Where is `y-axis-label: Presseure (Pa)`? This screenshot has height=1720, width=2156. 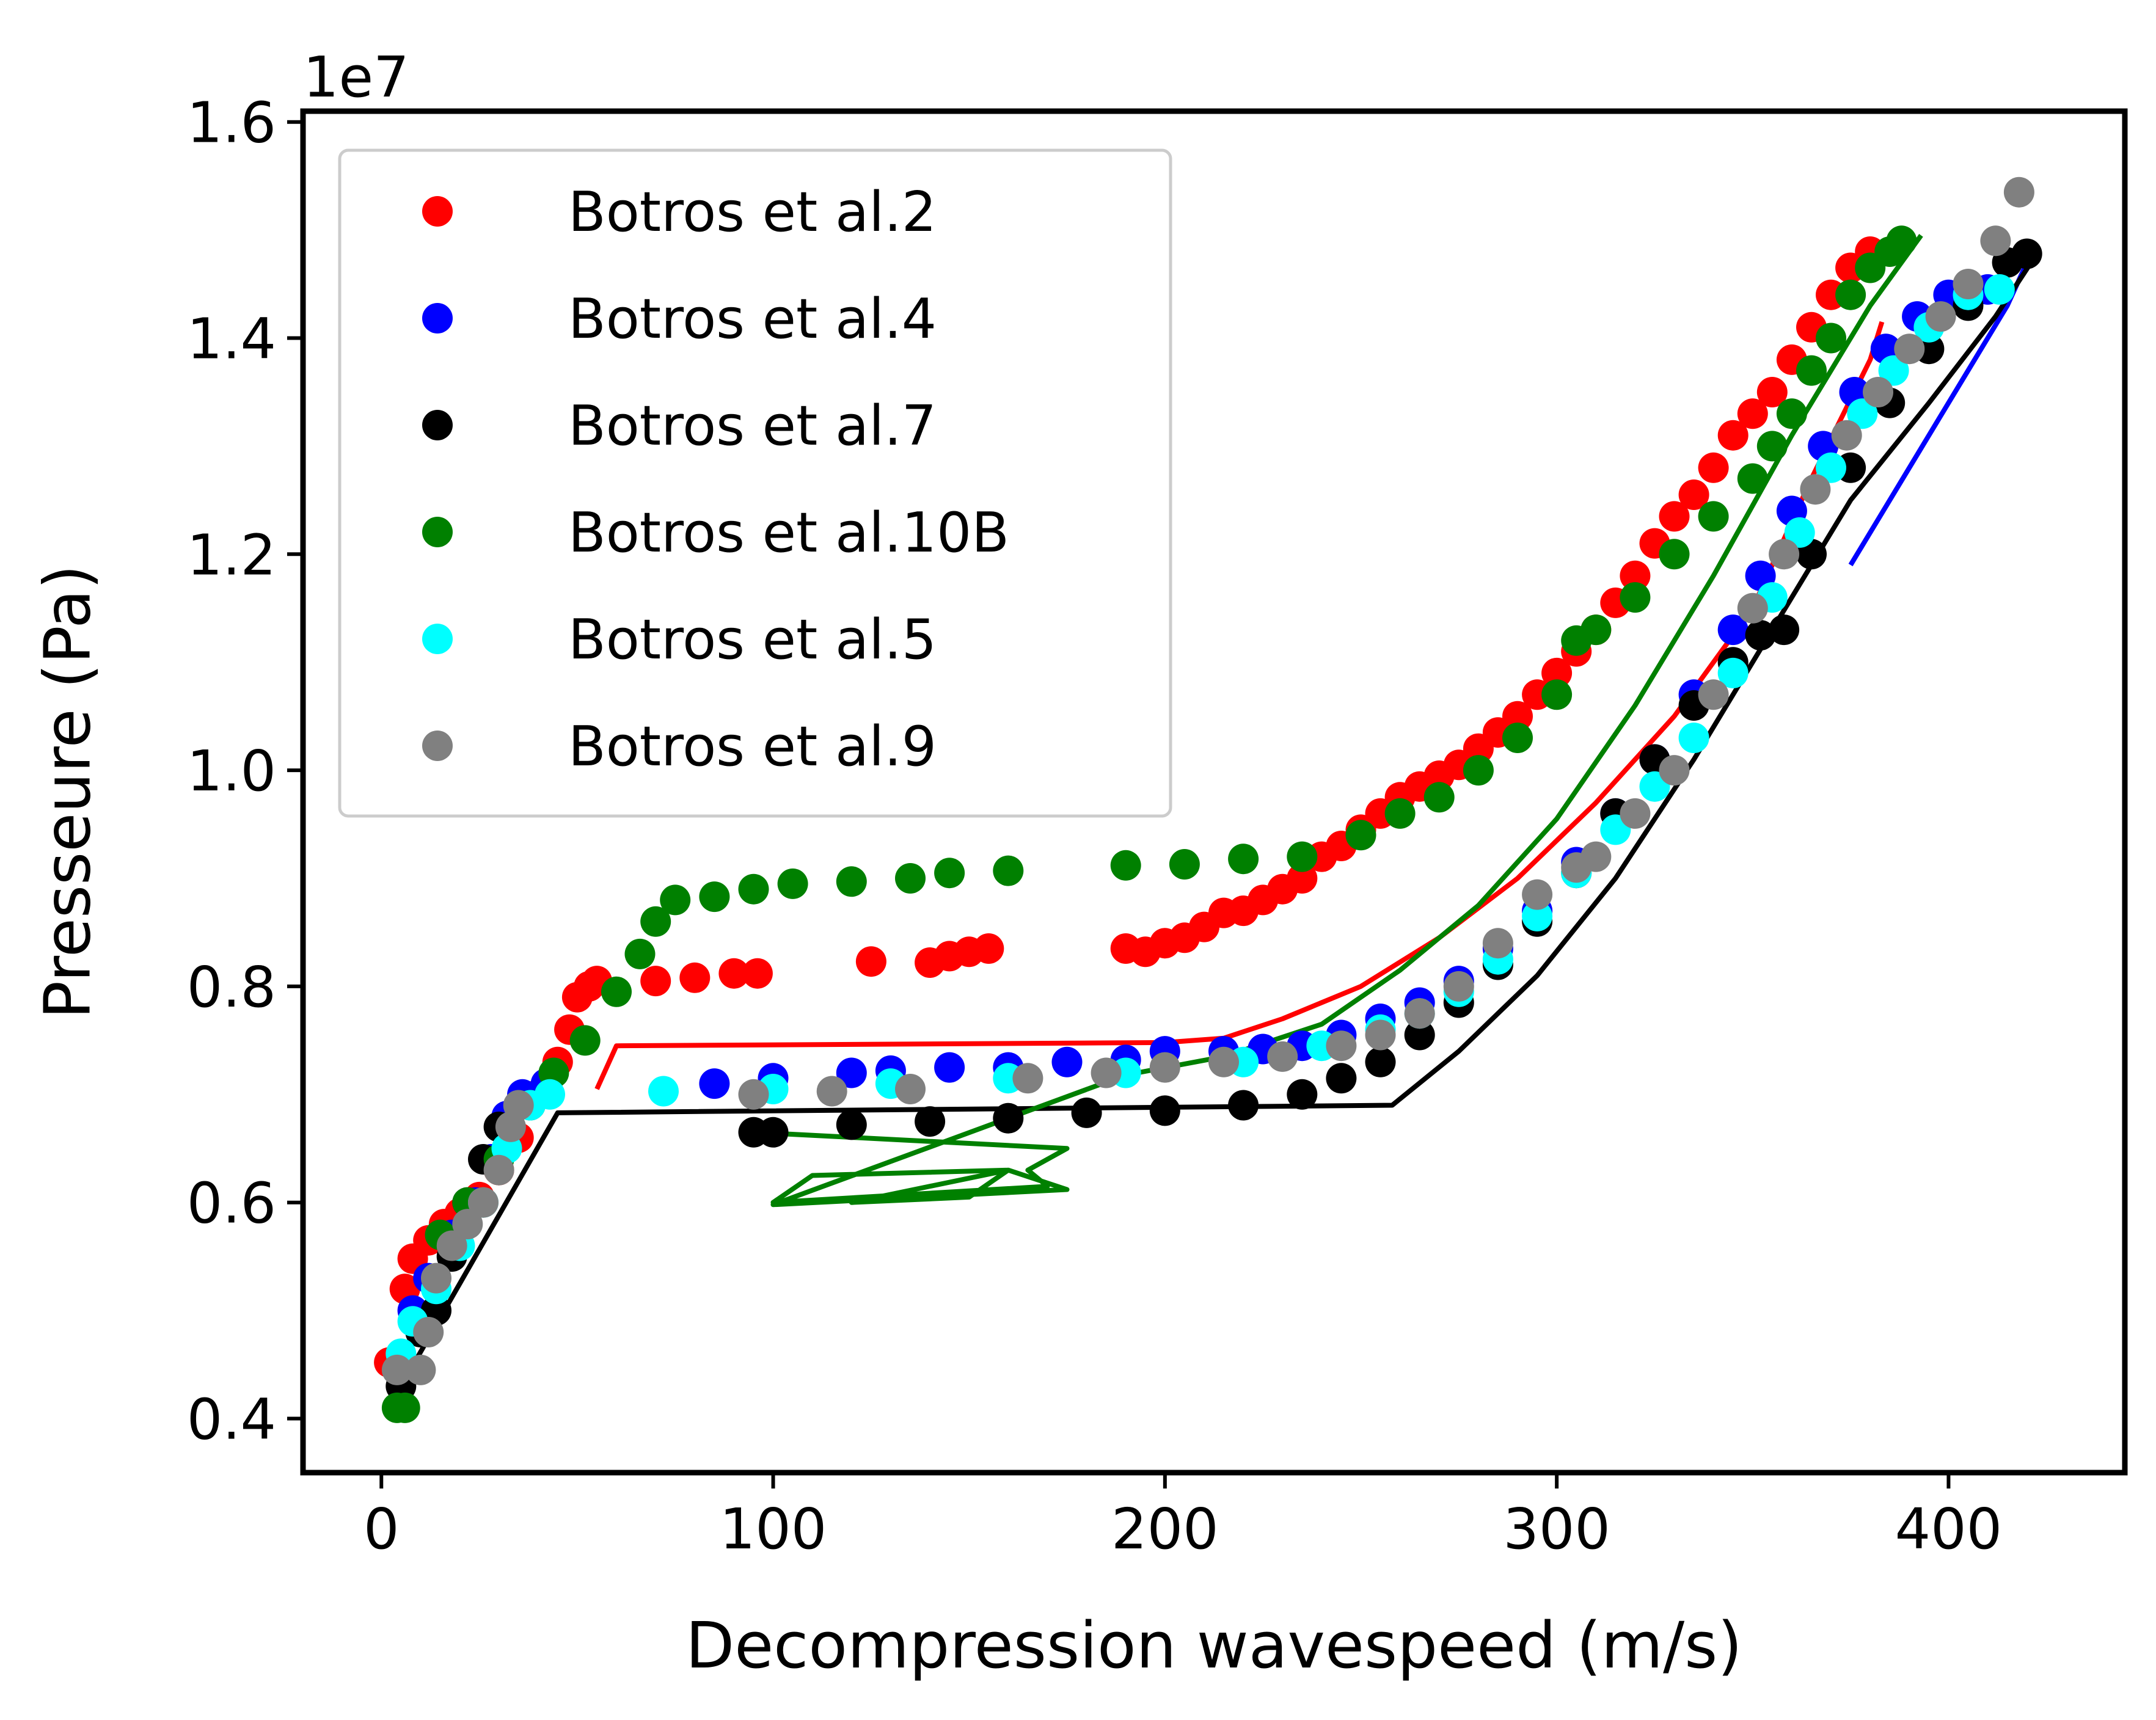 y-axis-label: Presseure (Pa) is located at coordinates (67, 791).